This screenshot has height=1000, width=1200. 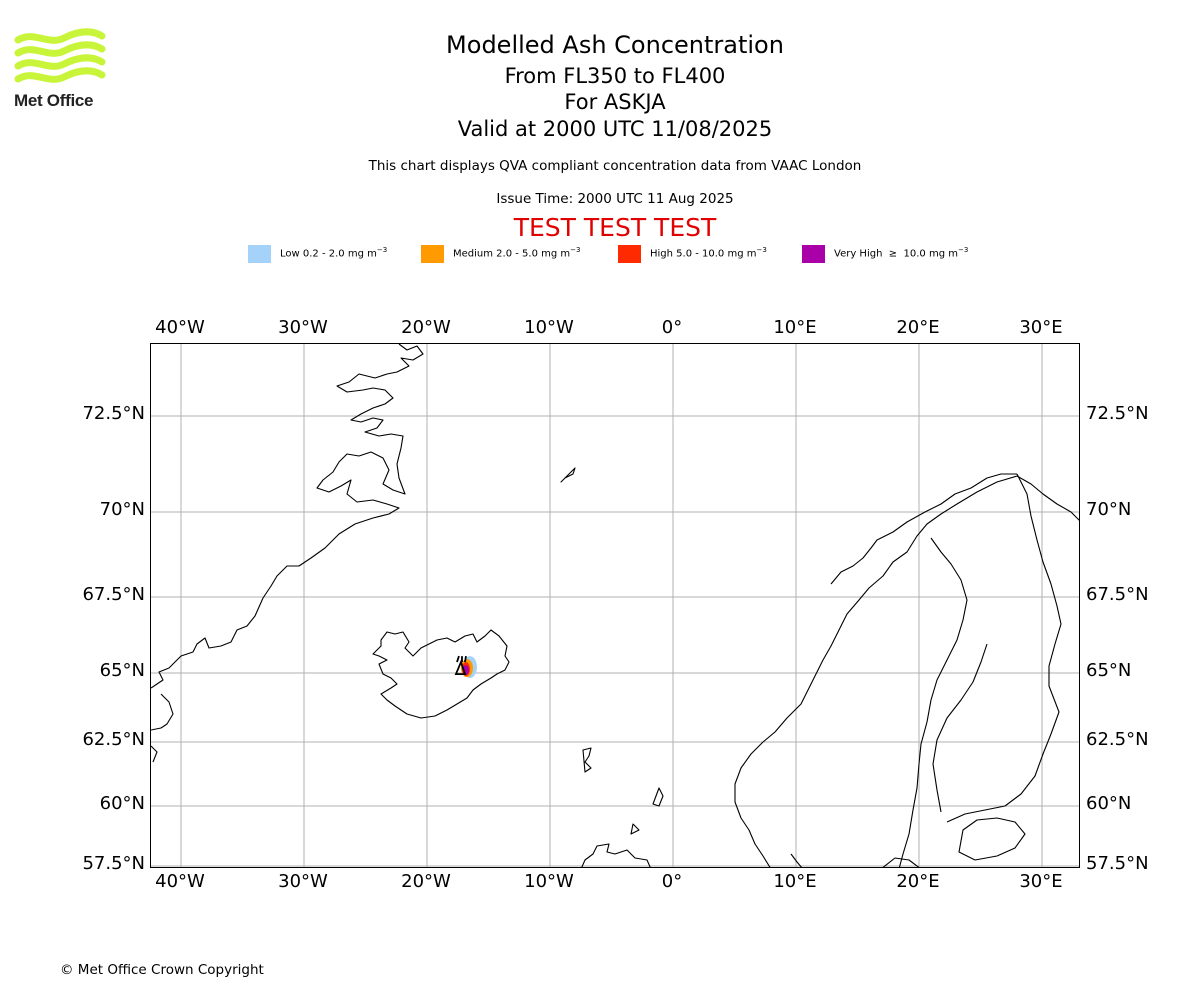 I want to click on lon-tick-bottom: 30°E, so click(x=1041, y=881).